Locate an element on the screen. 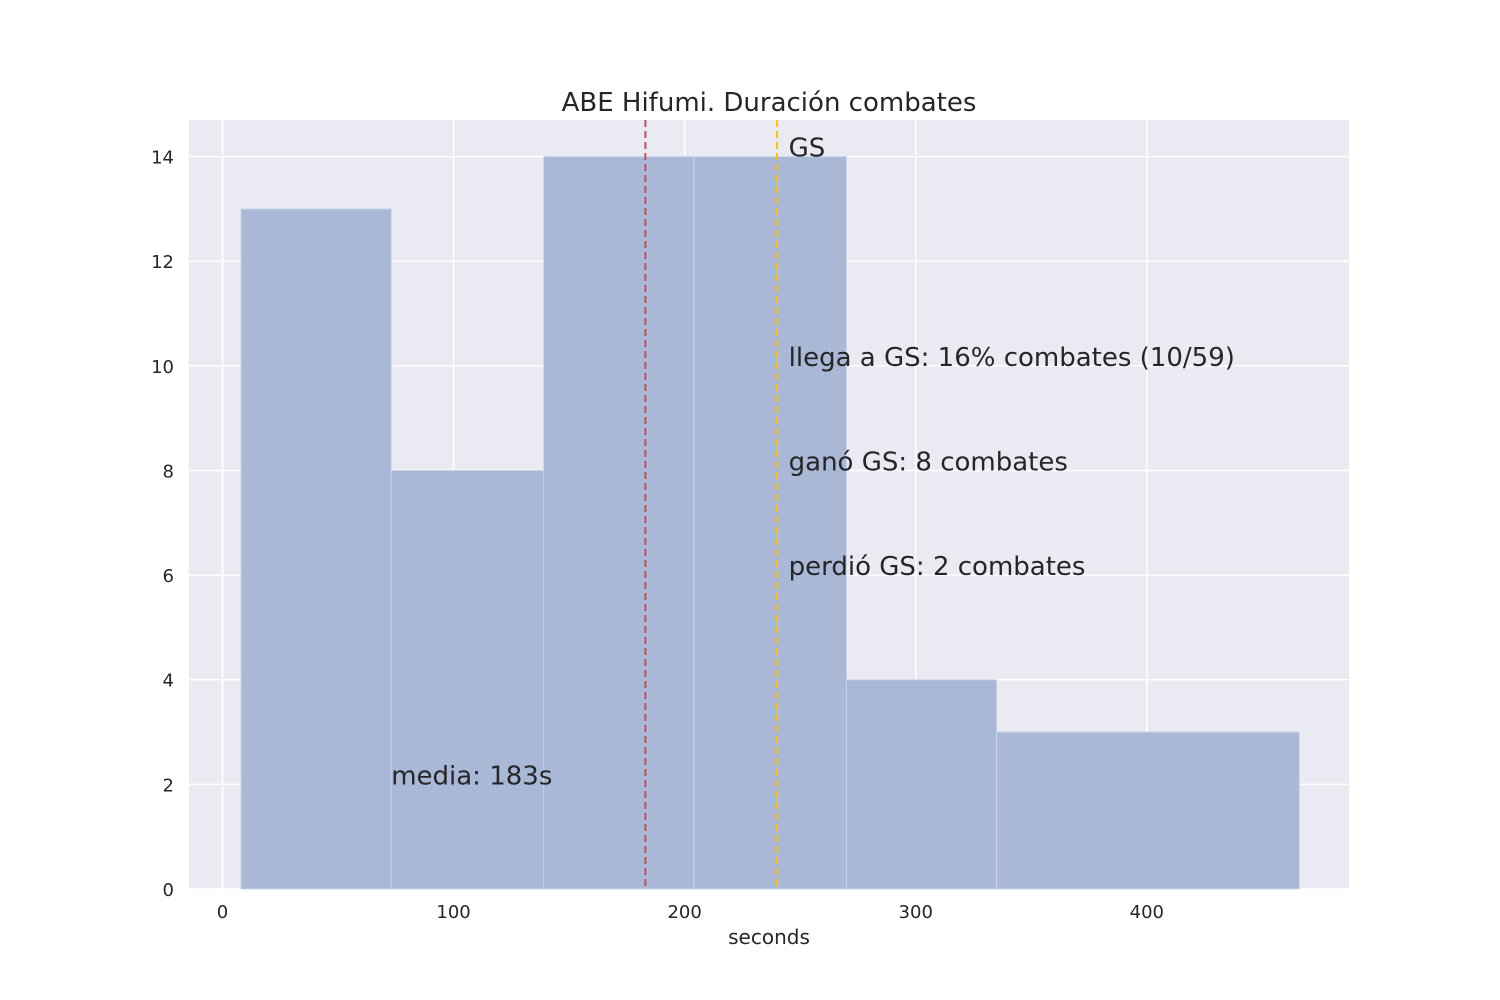 This screenshot has width=1500, height=1000. y-axis-ticks: 0 2 4 6 8 10 12 14 is located at coordinates (162, 524).